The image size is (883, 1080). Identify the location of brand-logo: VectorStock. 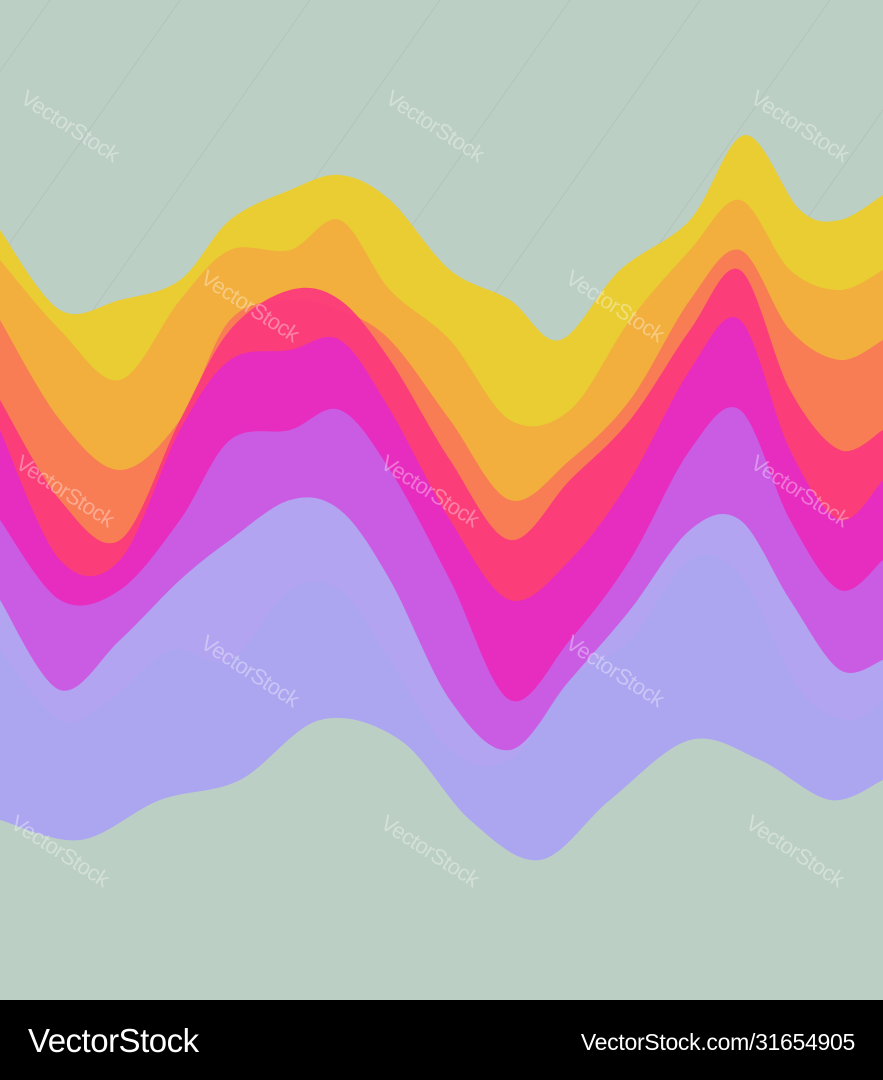
(113, 1040).